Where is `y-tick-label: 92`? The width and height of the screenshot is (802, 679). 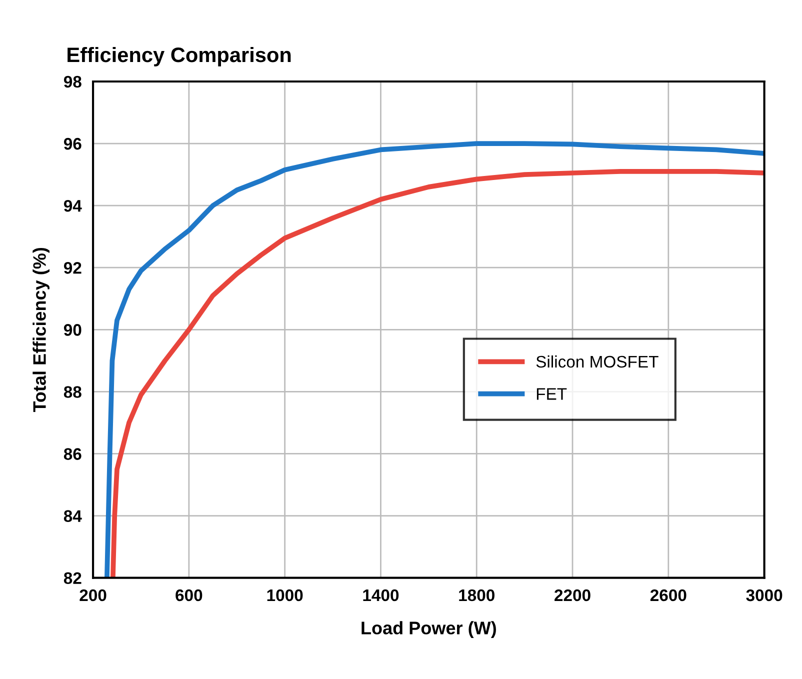 y-tick-label: 92 is located at coordinates (73, 268).